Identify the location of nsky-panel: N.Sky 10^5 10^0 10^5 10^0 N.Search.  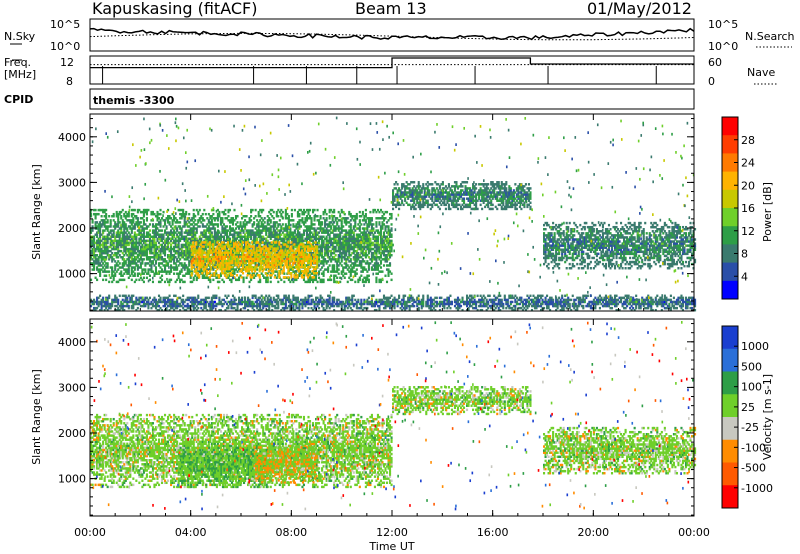
(399, 35).